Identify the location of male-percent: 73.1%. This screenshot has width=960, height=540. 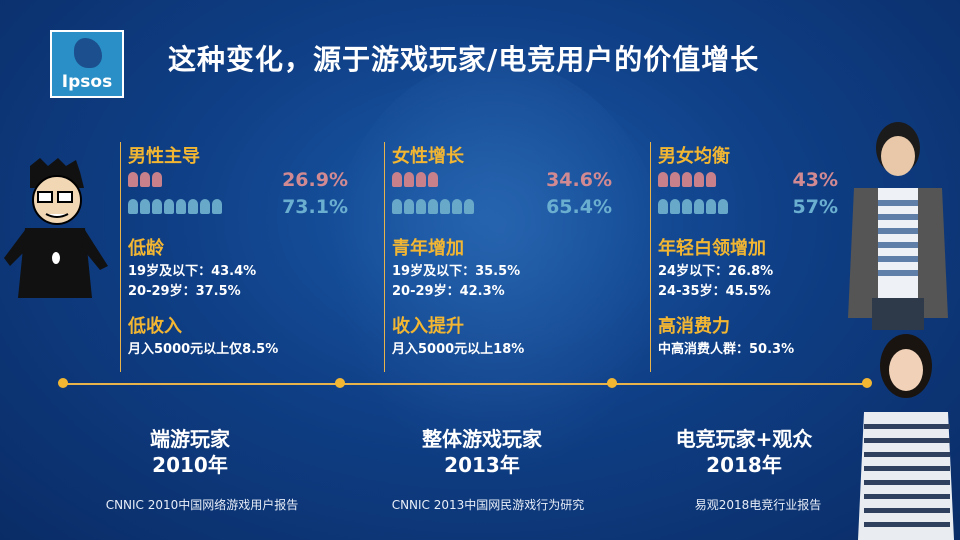
(315, 207).